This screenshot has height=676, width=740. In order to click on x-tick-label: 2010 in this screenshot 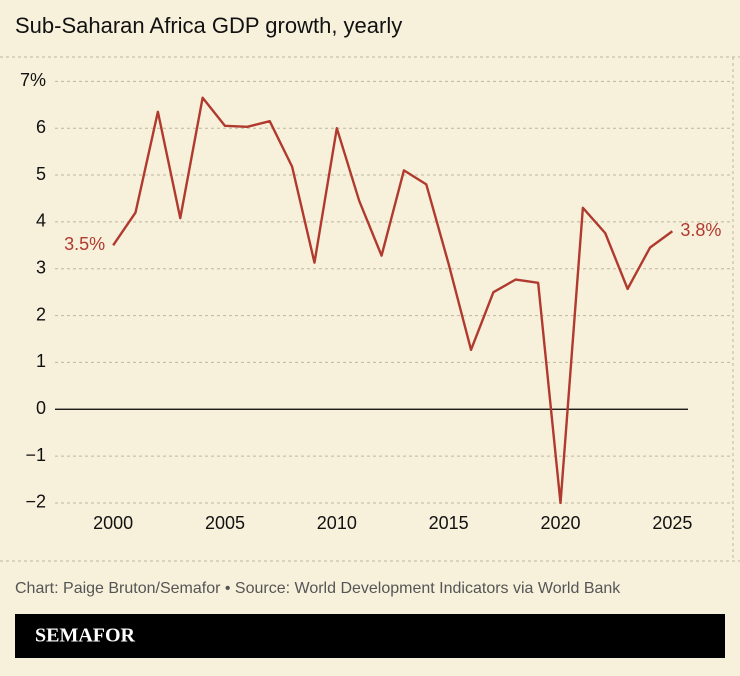, I will do `click(337, 523)`.